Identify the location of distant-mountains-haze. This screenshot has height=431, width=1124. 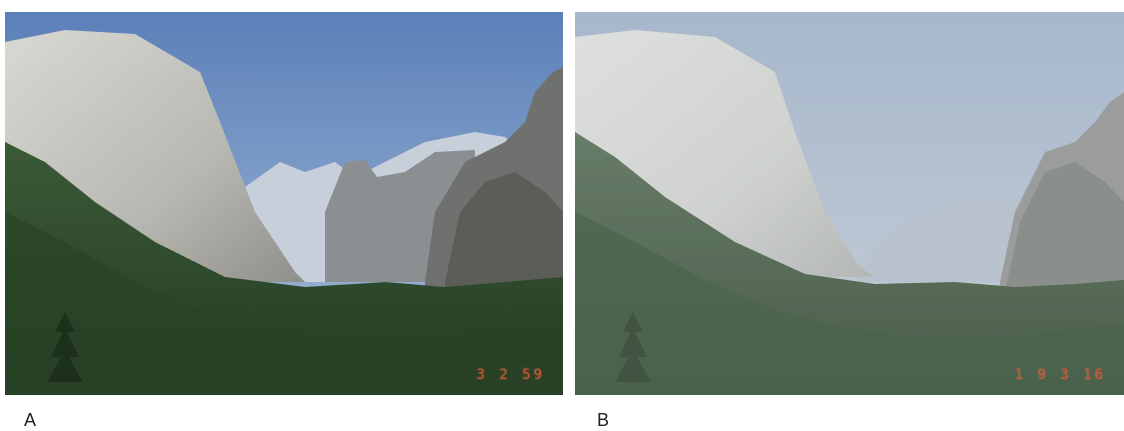
(950, 239).